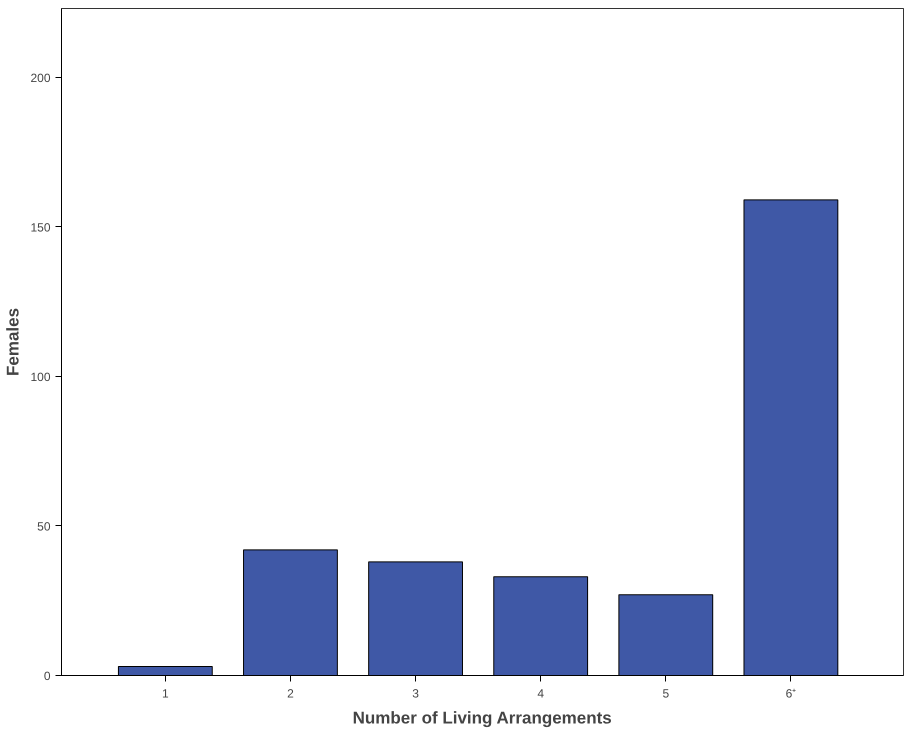 The height and width of the screenshot is (736, 910). I want to click on y-tick-label: 200, so click(40, 77).